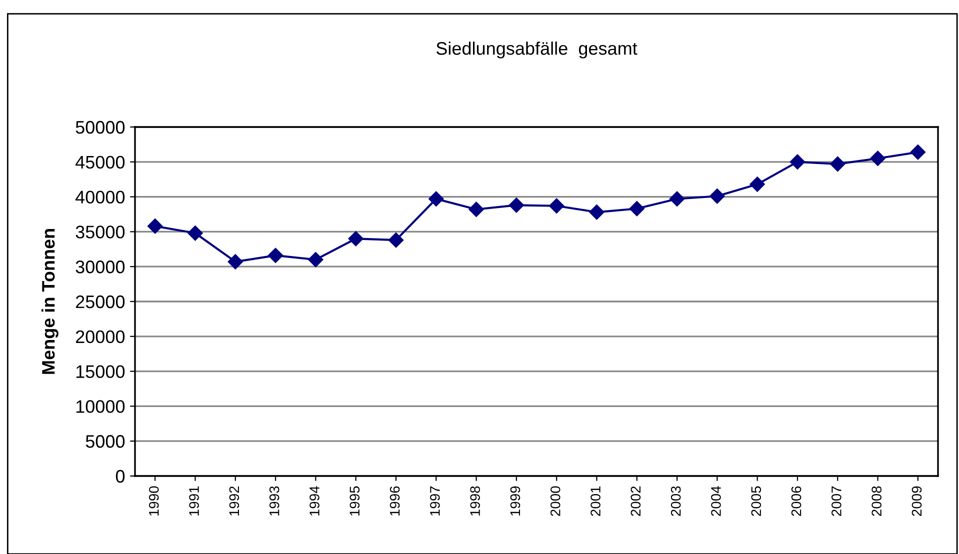 This screenshot has width=959, height=554. I want to click on x-tick-label: 1994, so click(315, 501).